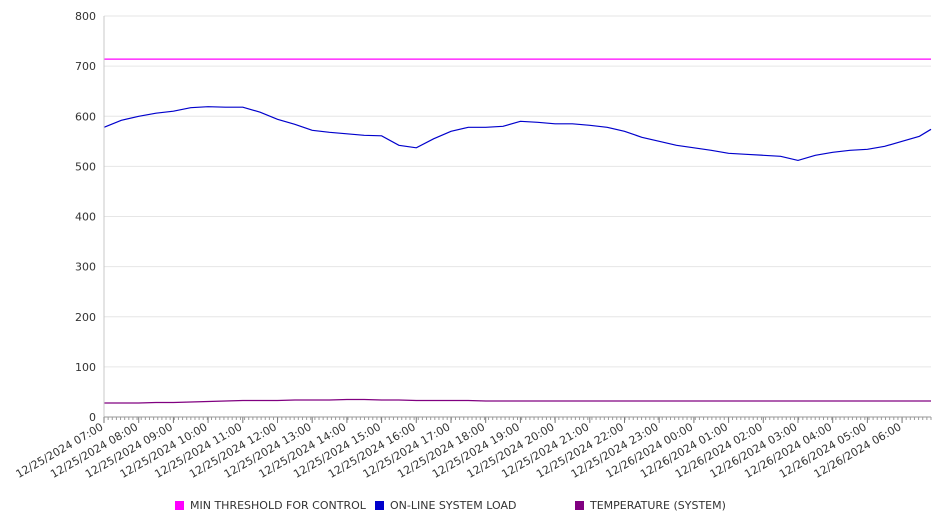  Describe the element at coordinates (85, 367) in the screenshot. I see `y-tick-label: 100` at that location.